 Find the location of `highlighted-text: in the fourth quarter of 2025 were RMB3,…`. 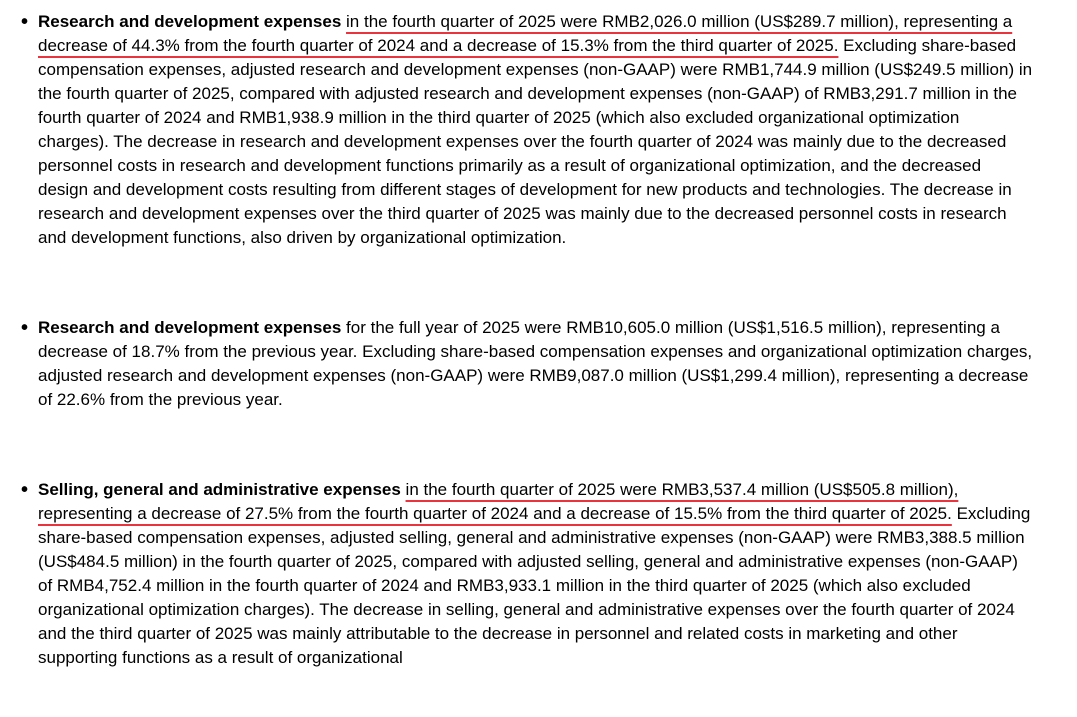

highlighted-text: in the fourth quarter of 2025 were RMB3,… is located at coordinates (498, 501).